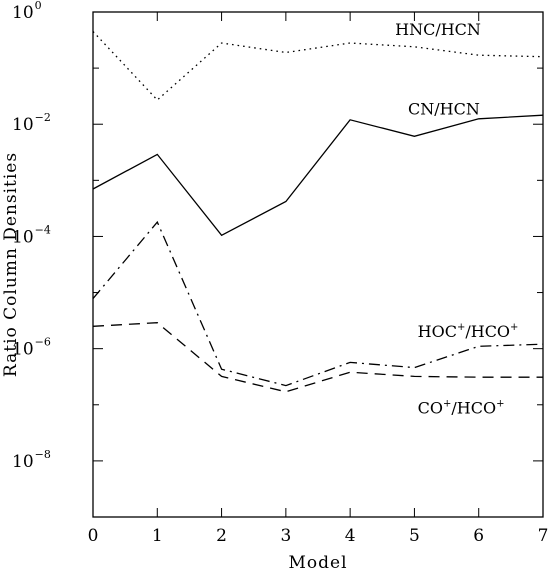 This screenshot has width=549, height=571. What do you see at coordinates (285, 536) in the screenshot?
I see `x-tick-label: 3` at bounding box center [285, 536].